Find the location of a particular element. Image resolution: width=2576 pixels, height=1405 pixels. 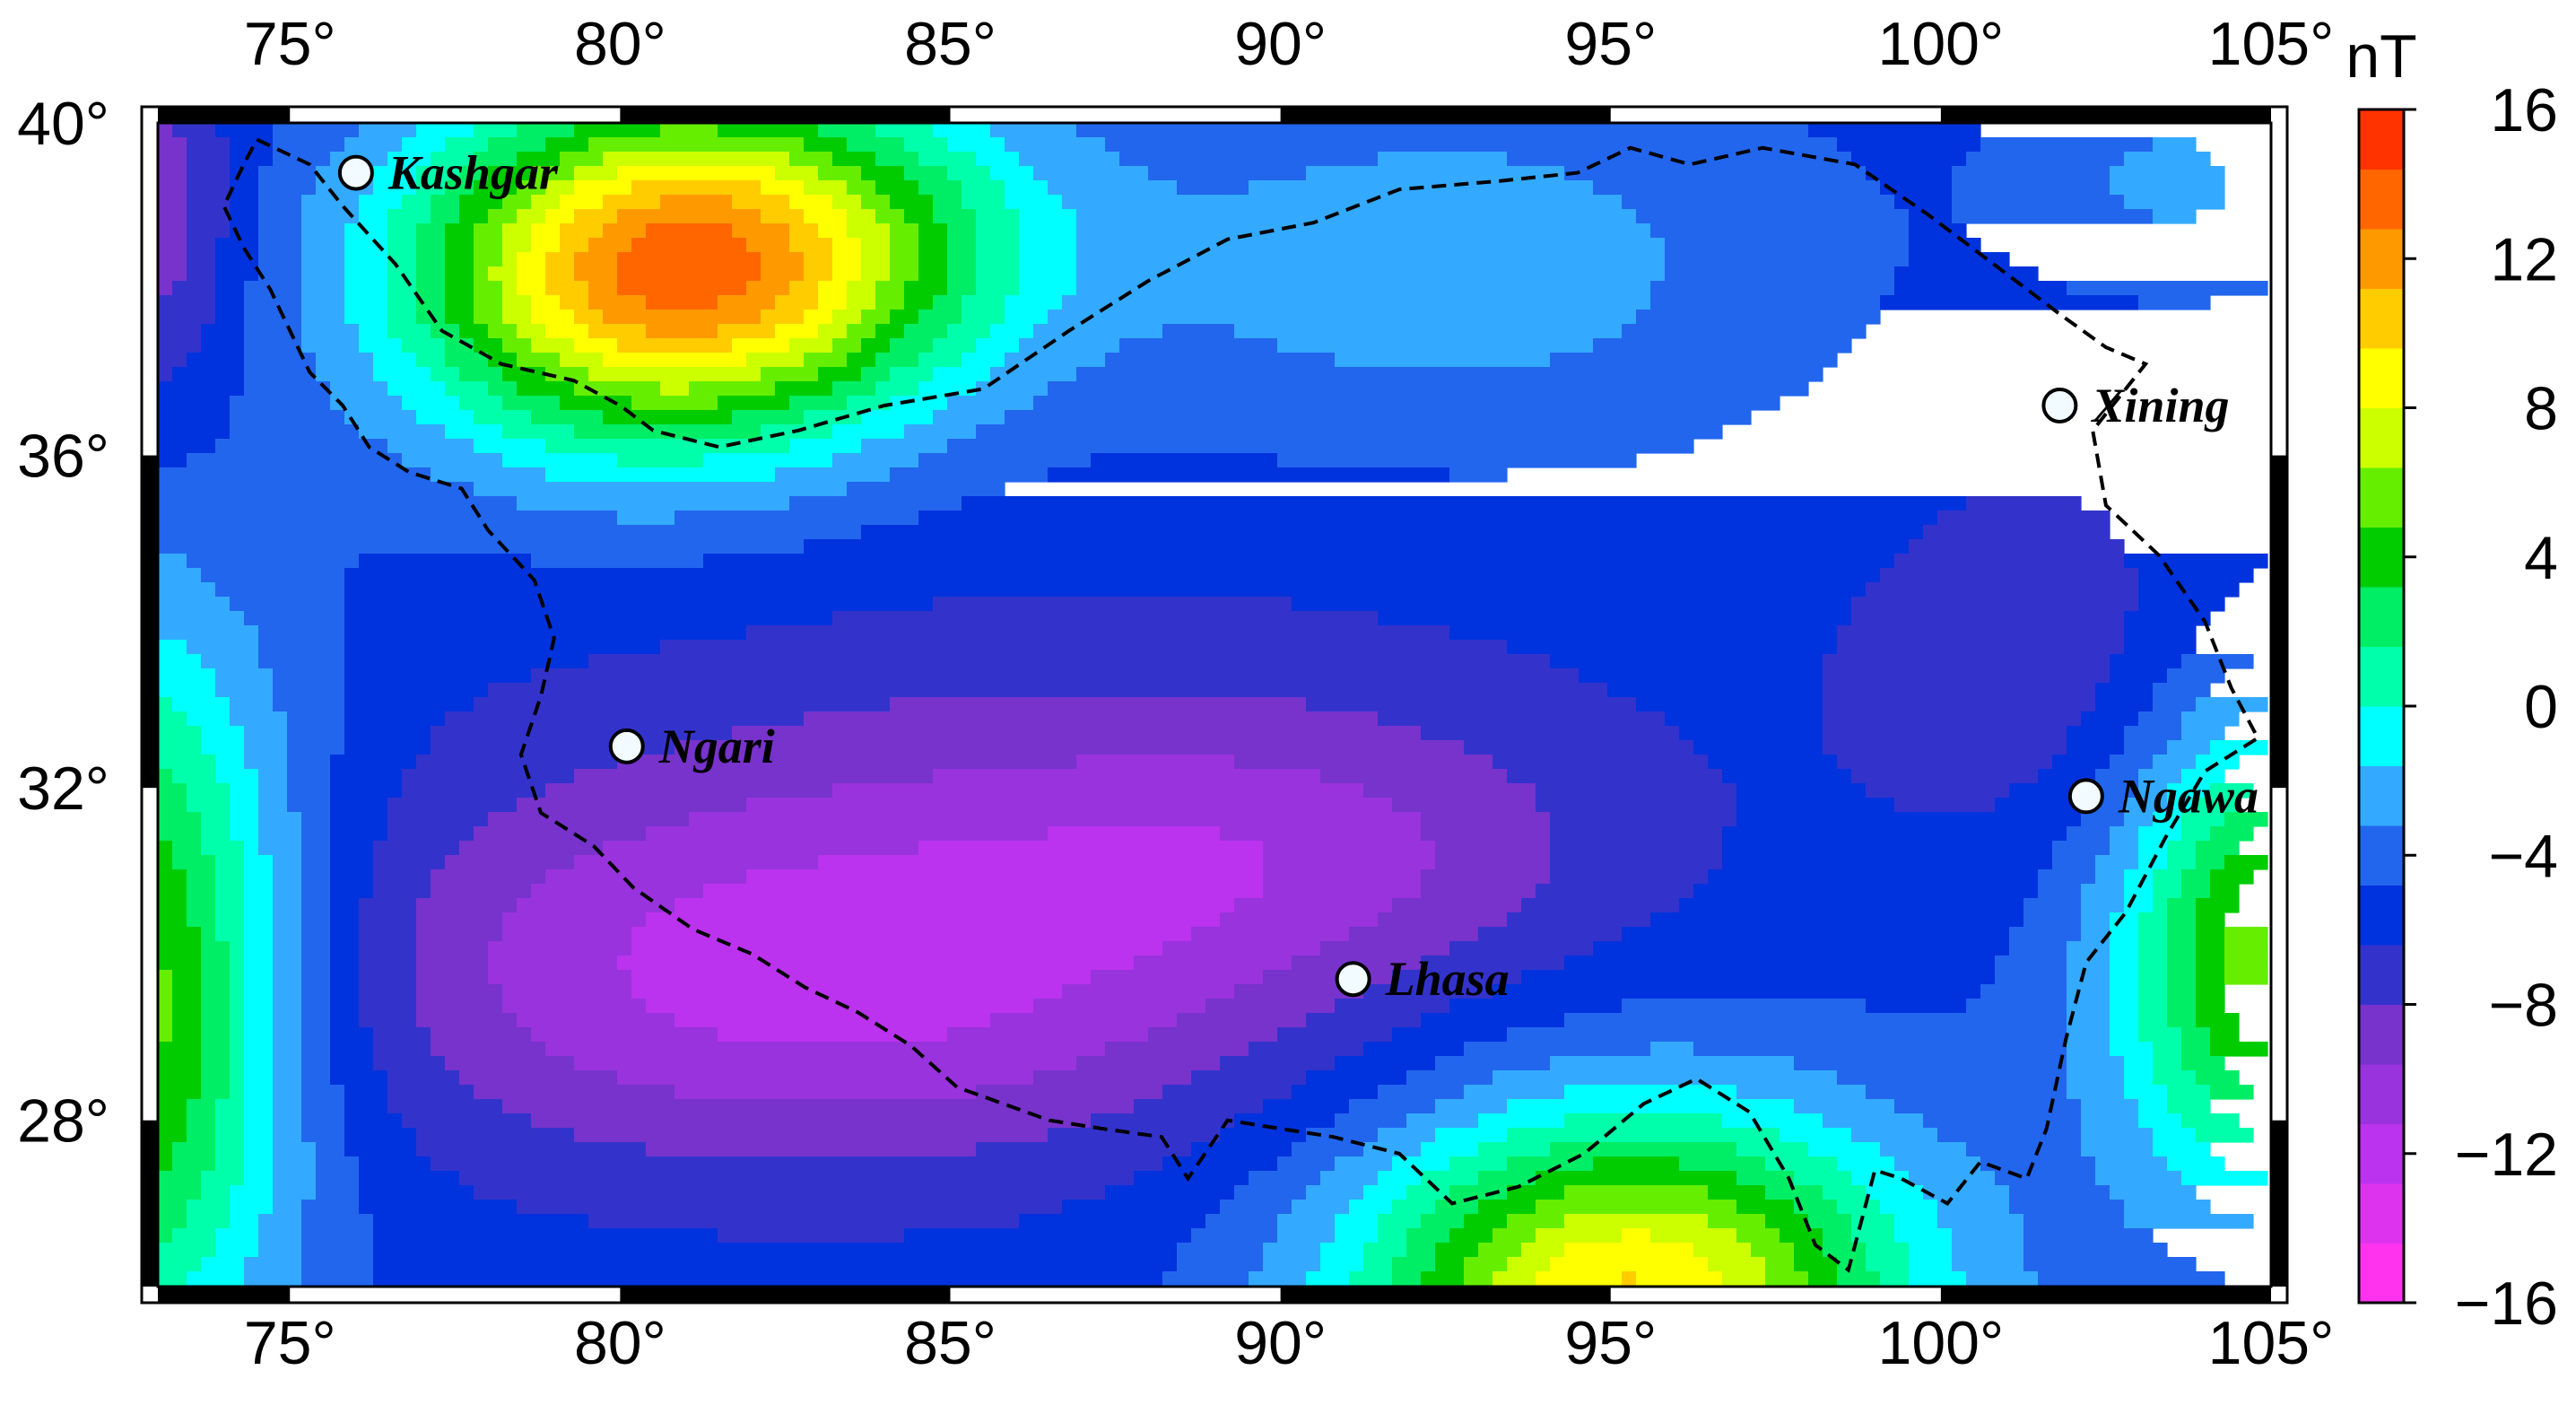

frame-bar is located at coordinates (150, 622).